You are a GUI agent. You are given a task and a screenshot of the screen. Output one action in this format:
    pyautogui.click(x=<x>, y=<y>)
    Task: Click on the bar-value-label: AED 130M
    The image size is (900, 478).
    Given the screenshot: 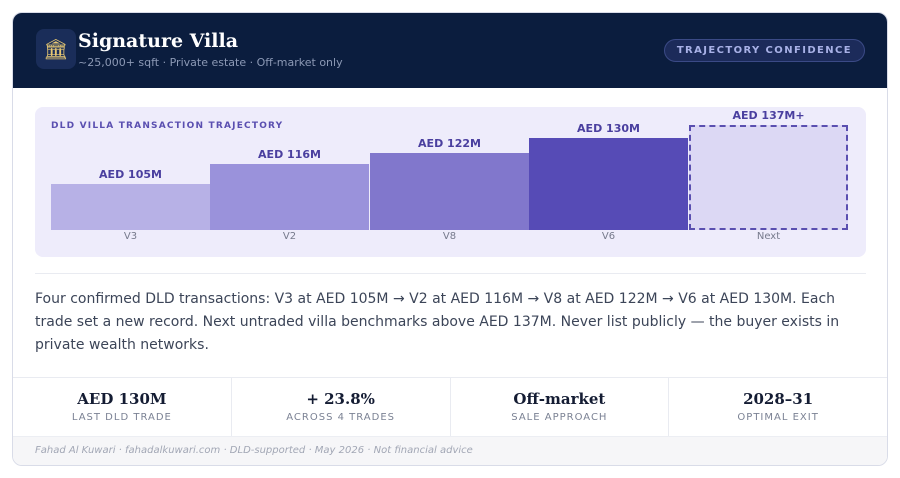 What is the action you would take?
    pyautogui.click(x=608, y=128)
    